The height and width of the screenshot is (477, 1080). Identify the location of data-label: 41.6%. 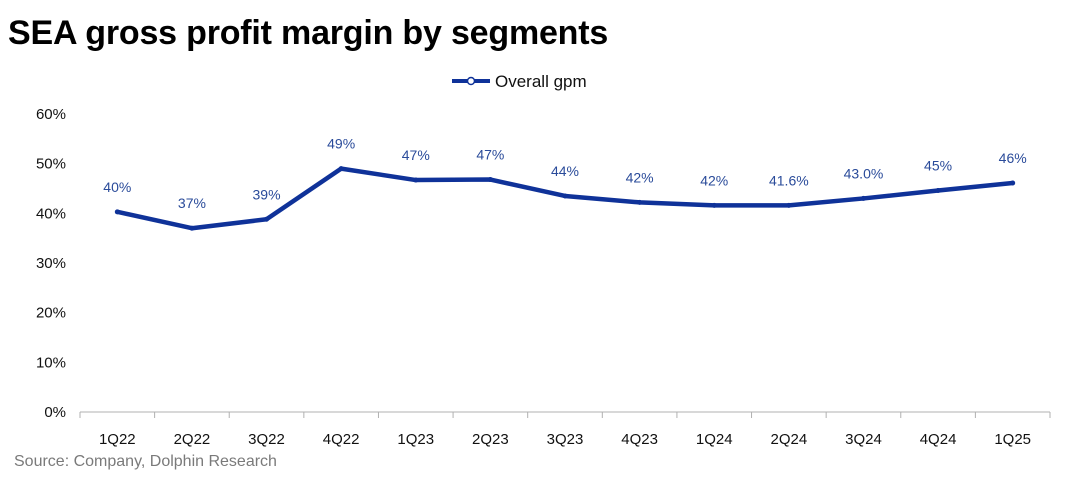
(789, 180).